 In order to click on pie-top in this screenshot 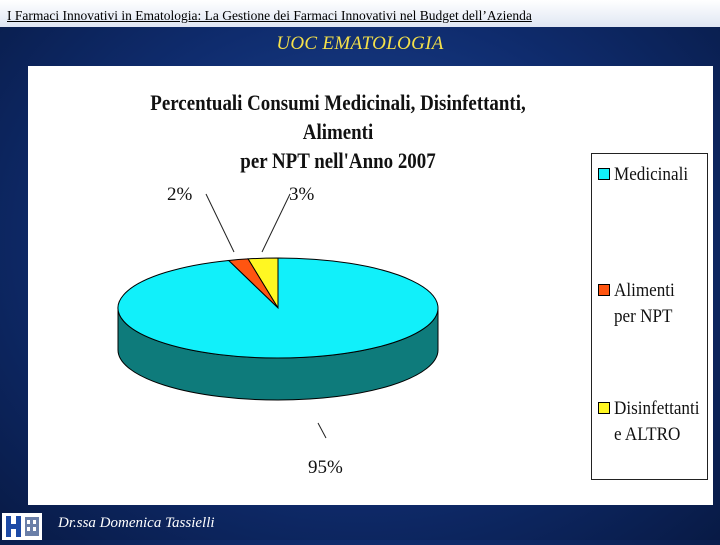, I will do `click(278, 308)`.